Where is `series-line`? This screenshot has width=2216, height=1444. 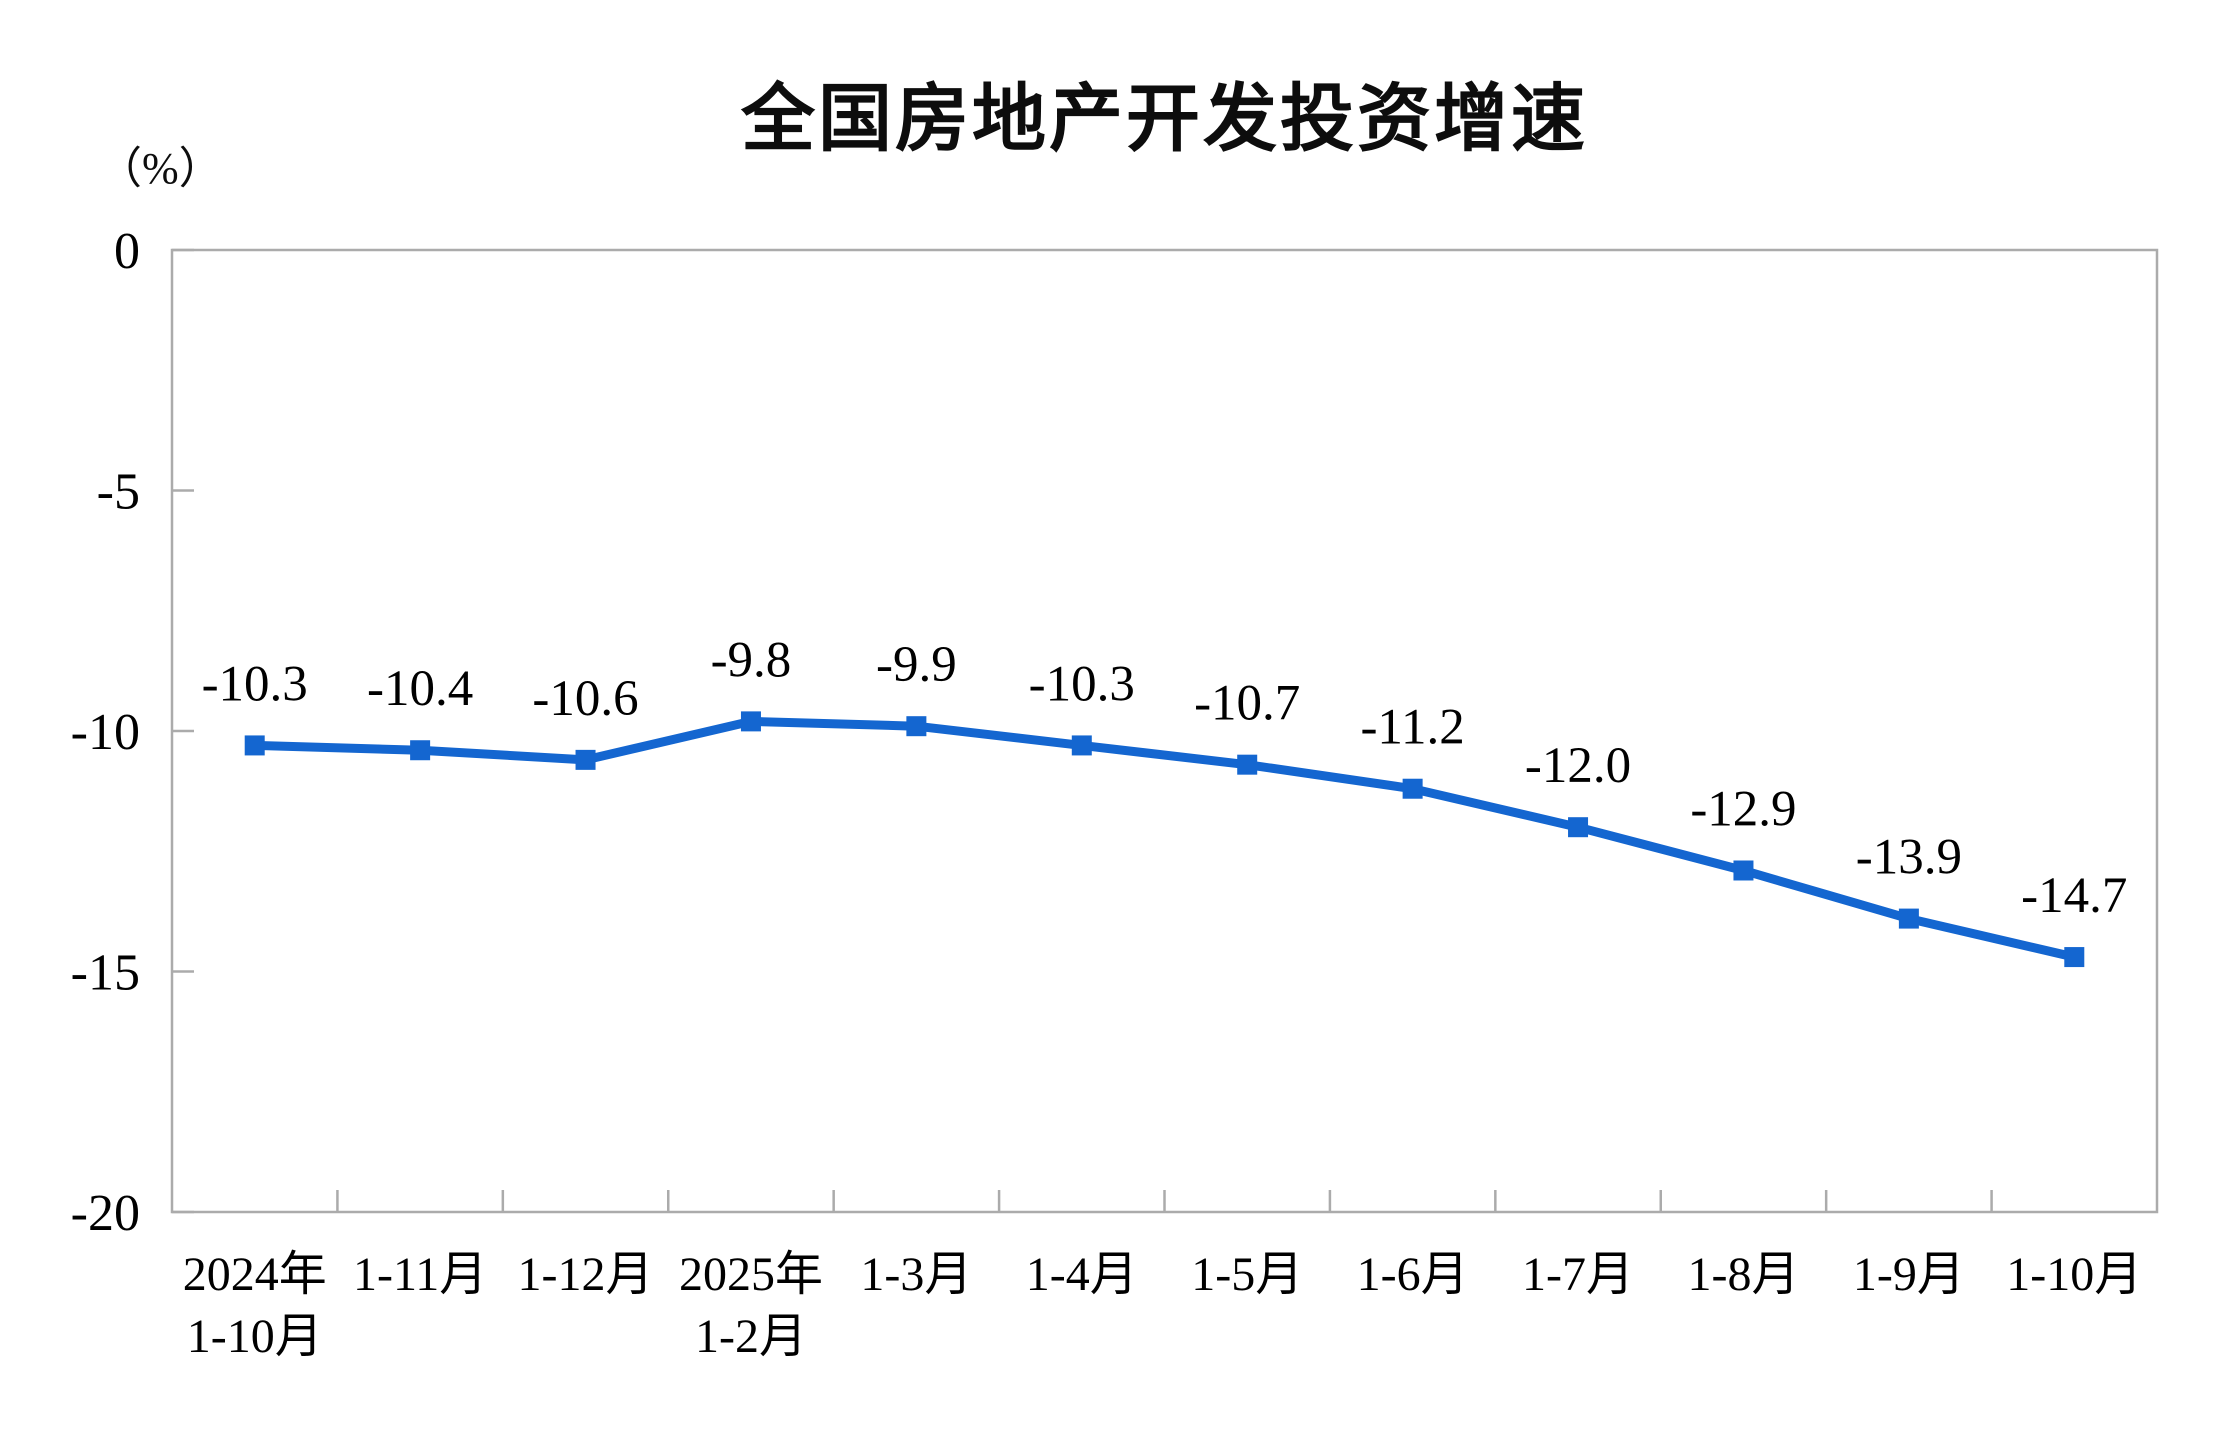
series-line is located at coordinates (1164, 839).